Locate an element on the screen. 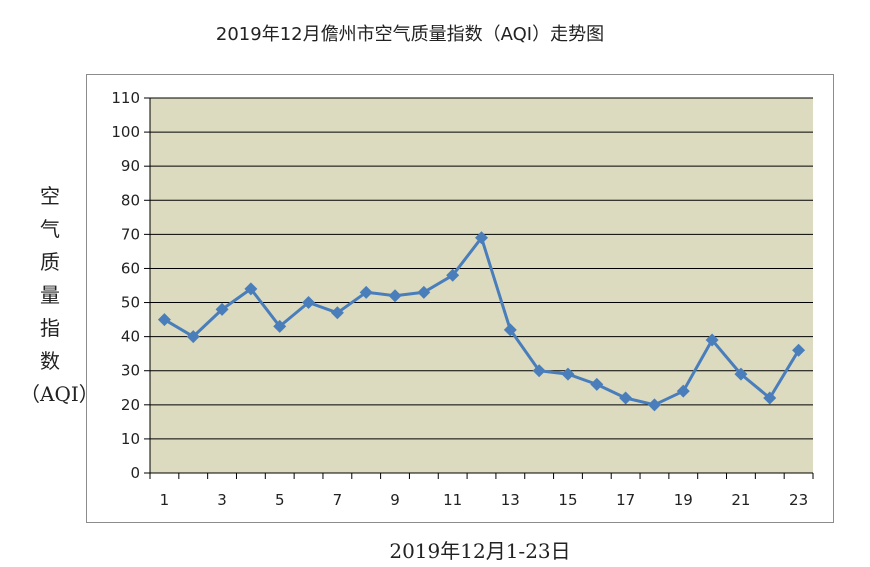 The image size is (870, 567). y-tick-label: 10 is located at coordinates (130, 439).